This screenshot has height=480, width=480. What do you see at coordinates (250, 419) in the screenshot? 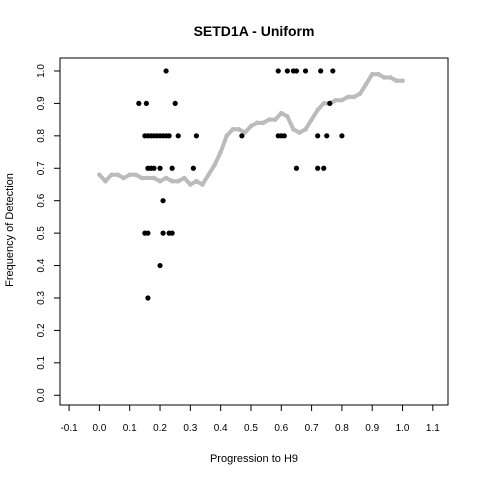
I see `x-axis: -0.1 0.0 0.1 0.2 0.3 0.4 0.5 0.6 0.7 0.8 0.9 1.0 1.1` at bounding box center [250, 419].